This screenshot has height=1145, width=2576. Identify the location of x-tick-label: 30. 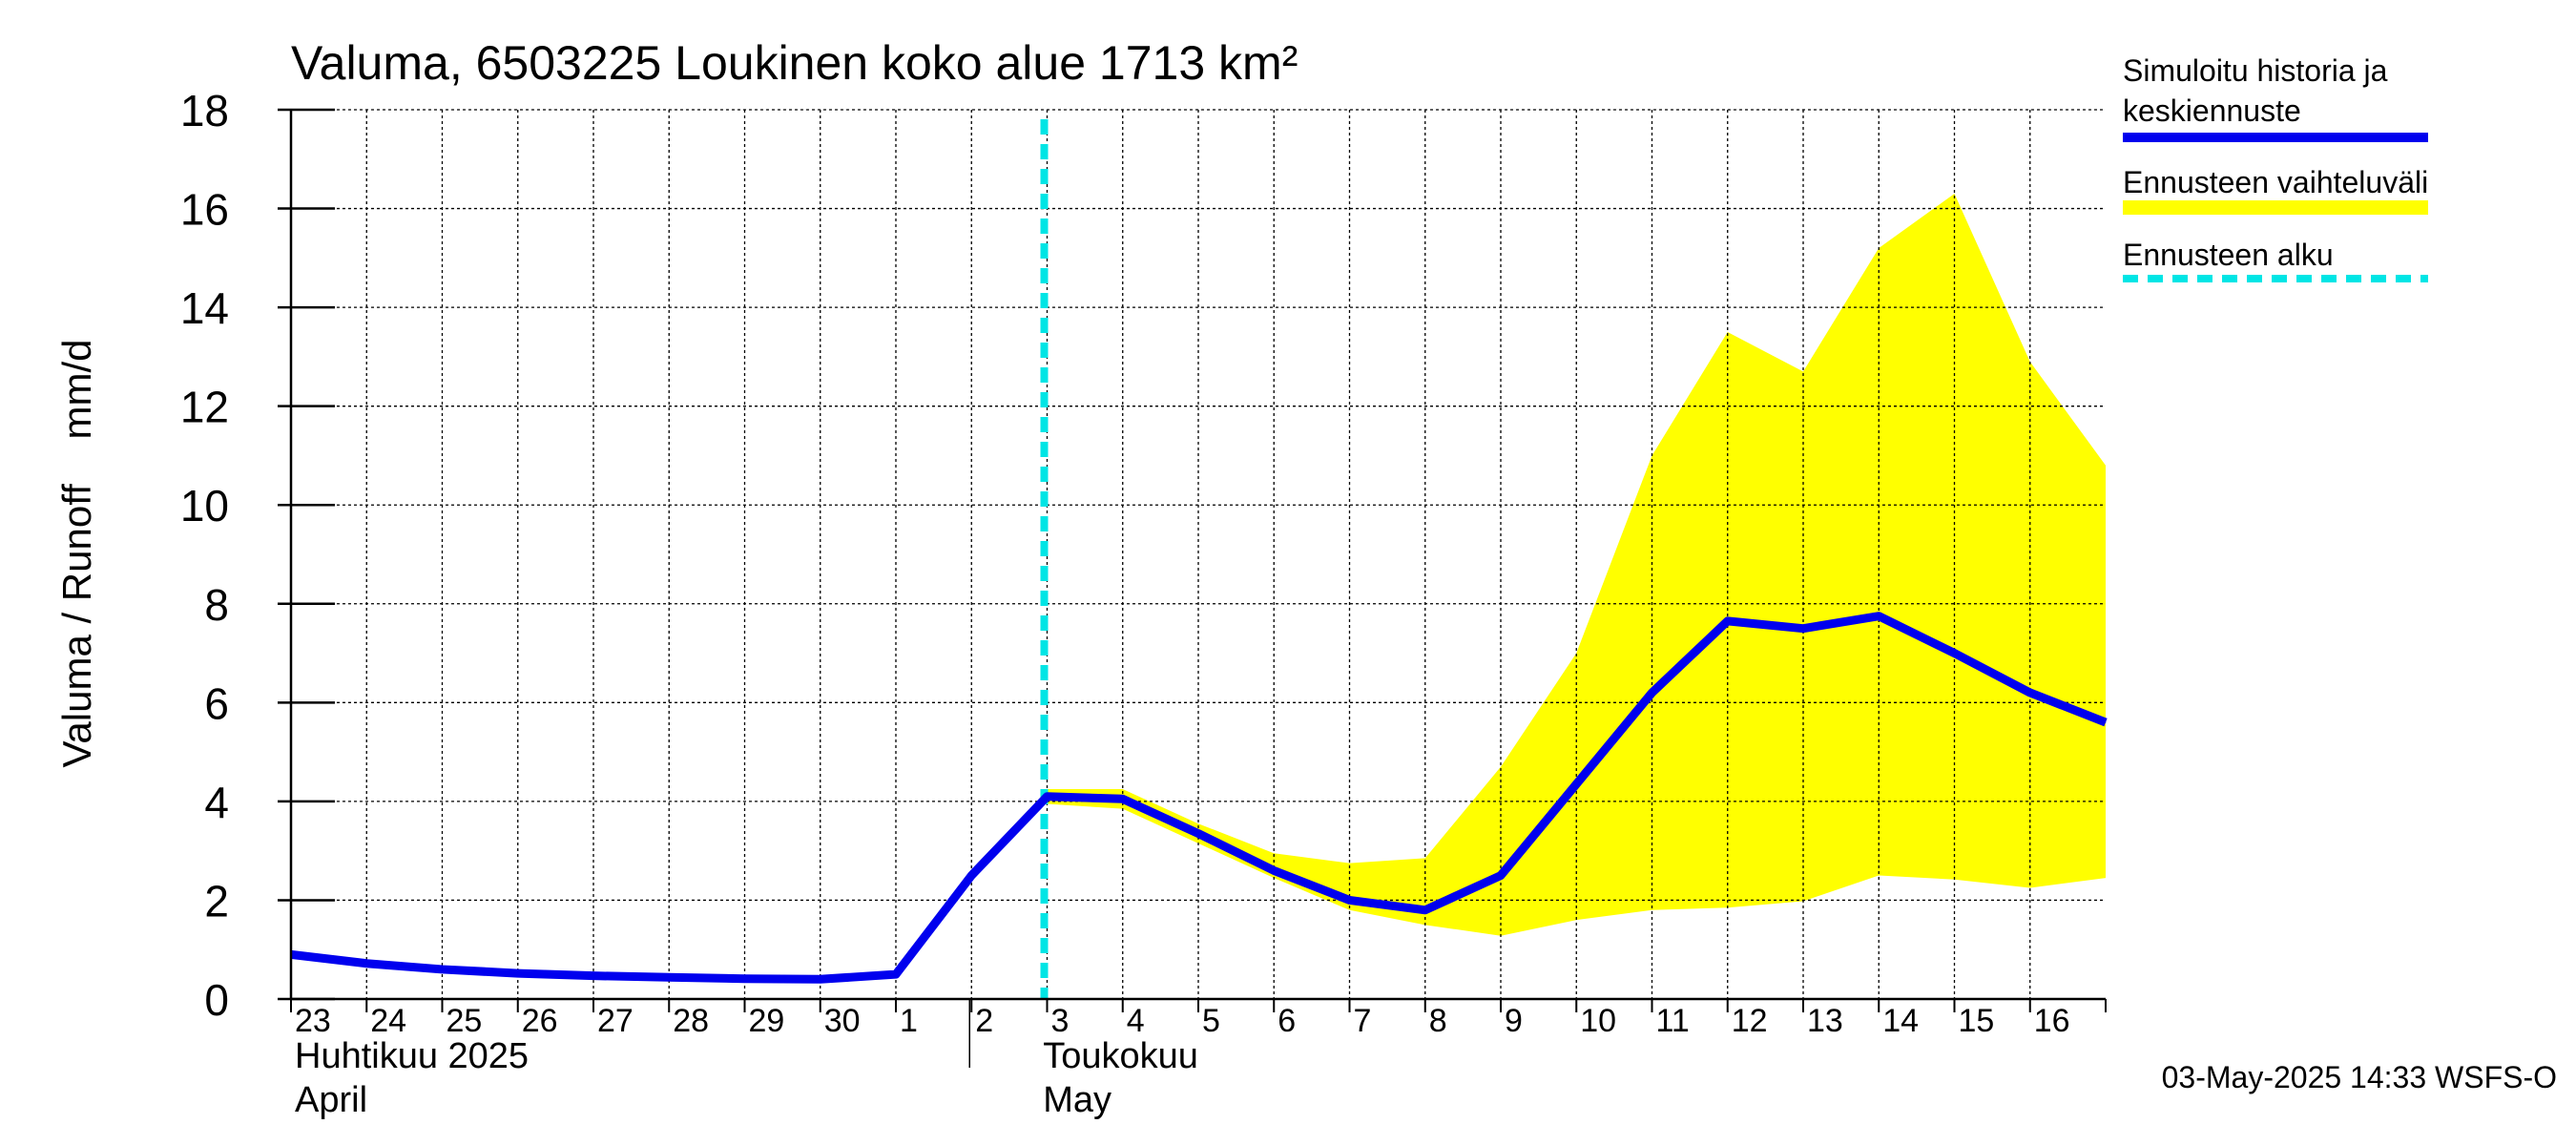
(842, 1021).